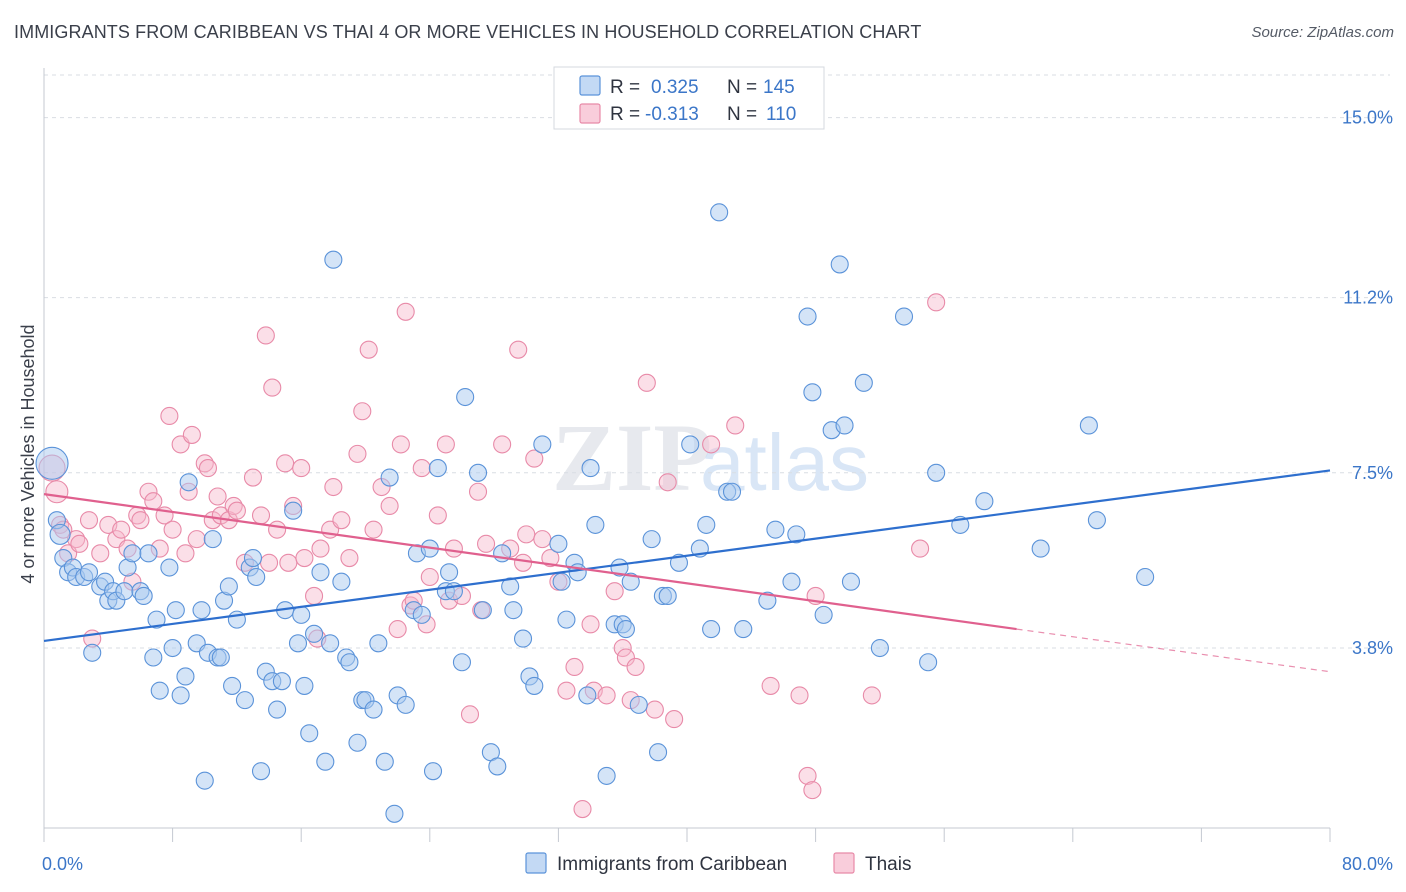  Describe the element at coordinates (779, 87) in the screenshot. I see `legend-n-value-caribbean: 145` at that location.